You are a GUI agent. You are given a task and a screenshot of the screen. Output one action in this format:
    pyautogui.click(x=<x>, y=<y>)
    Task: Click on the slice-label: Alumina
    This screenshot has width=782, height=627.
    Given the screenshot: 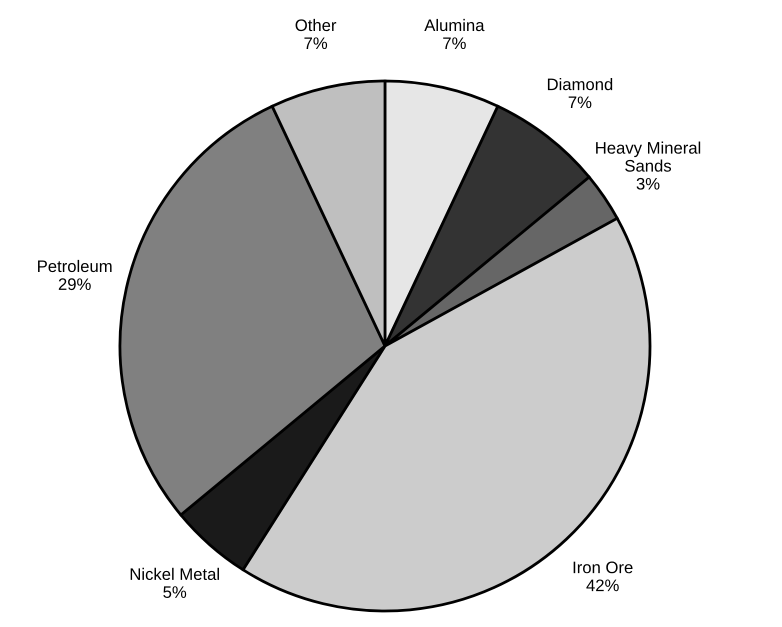 What is the action you would take?
    pyautogui.click(x=454, y=25)
    